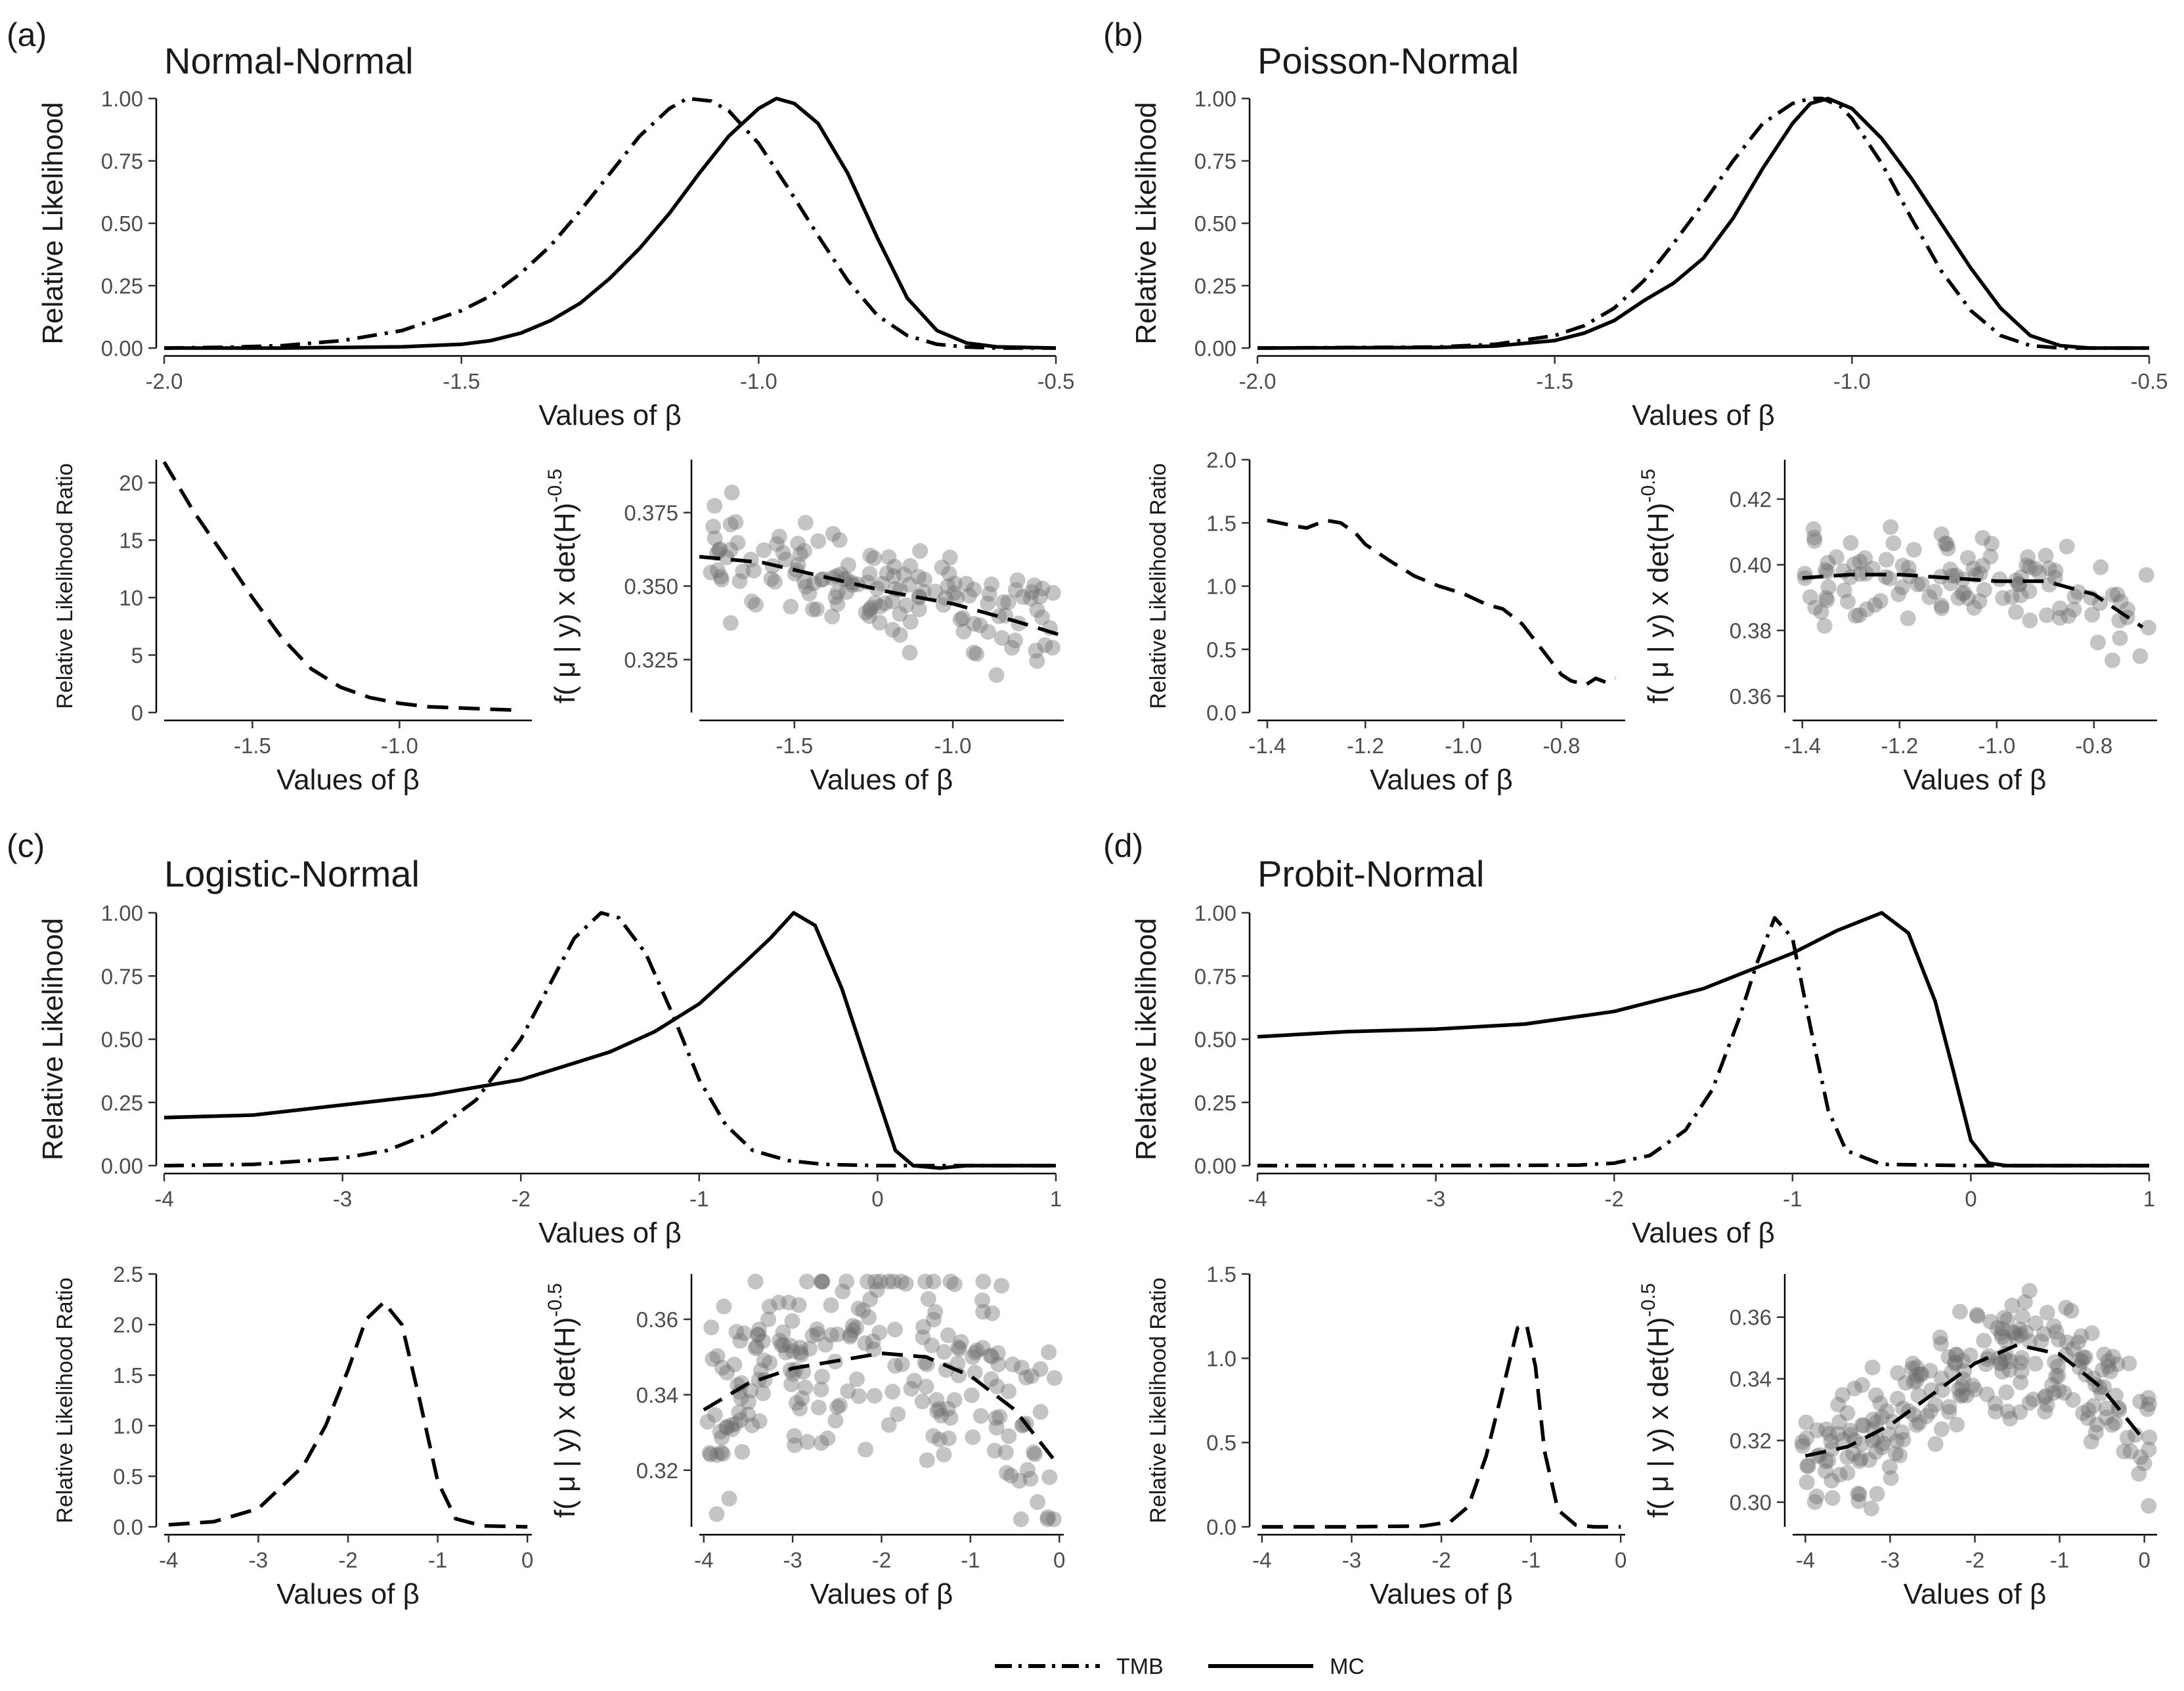 The width and height of the screenshot is (2184, 1691). What do you see at coordinates (122, 99) in the screenshot?
I see `y-tick-label: 1.00` at bounding box center [122, 99].